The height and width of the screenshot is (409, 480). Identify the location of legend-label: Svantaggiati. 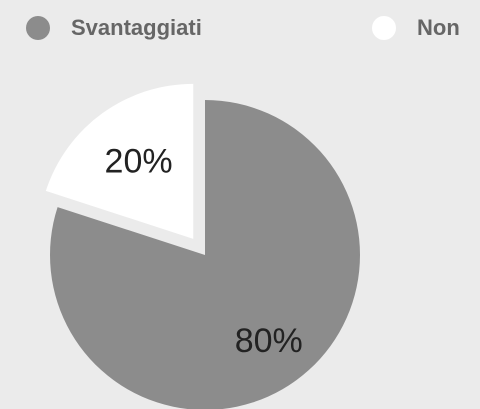
(136, 27).